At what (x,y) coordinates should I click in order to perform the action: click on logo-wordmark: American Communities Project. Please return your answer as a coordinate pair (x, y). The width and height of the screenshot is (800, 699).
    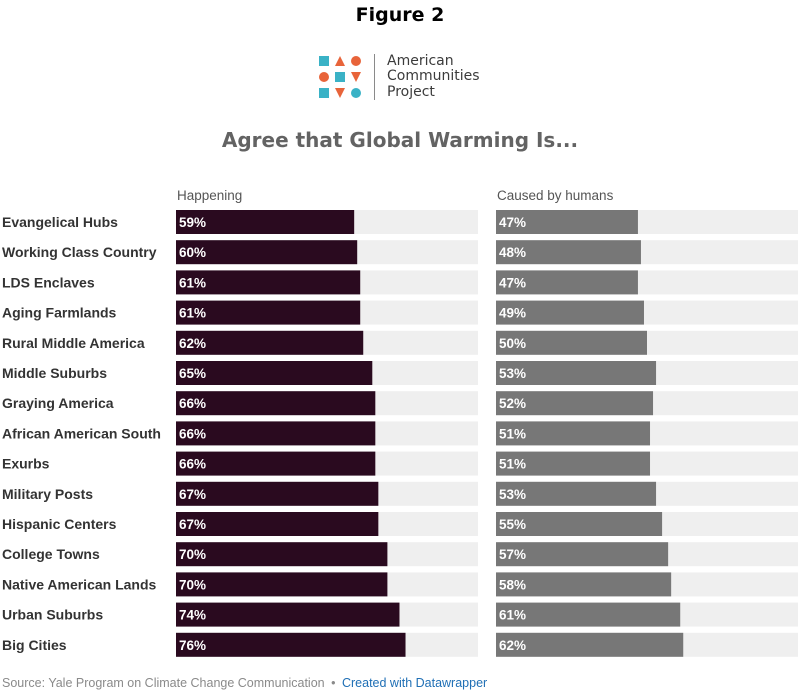
    Looking at the image, I should click on (433, 76).